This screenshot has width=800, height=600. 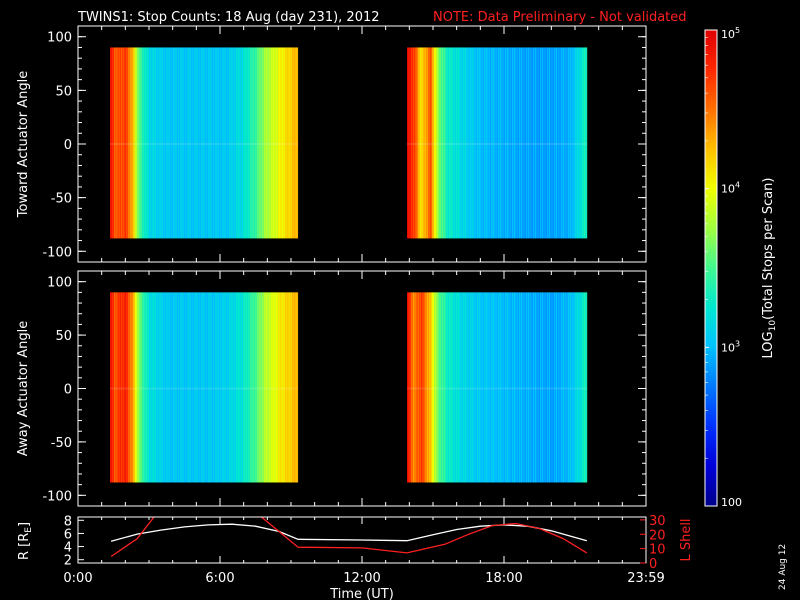 I want to click on x-tick-label: 12:00, so click(x=361, y=578).